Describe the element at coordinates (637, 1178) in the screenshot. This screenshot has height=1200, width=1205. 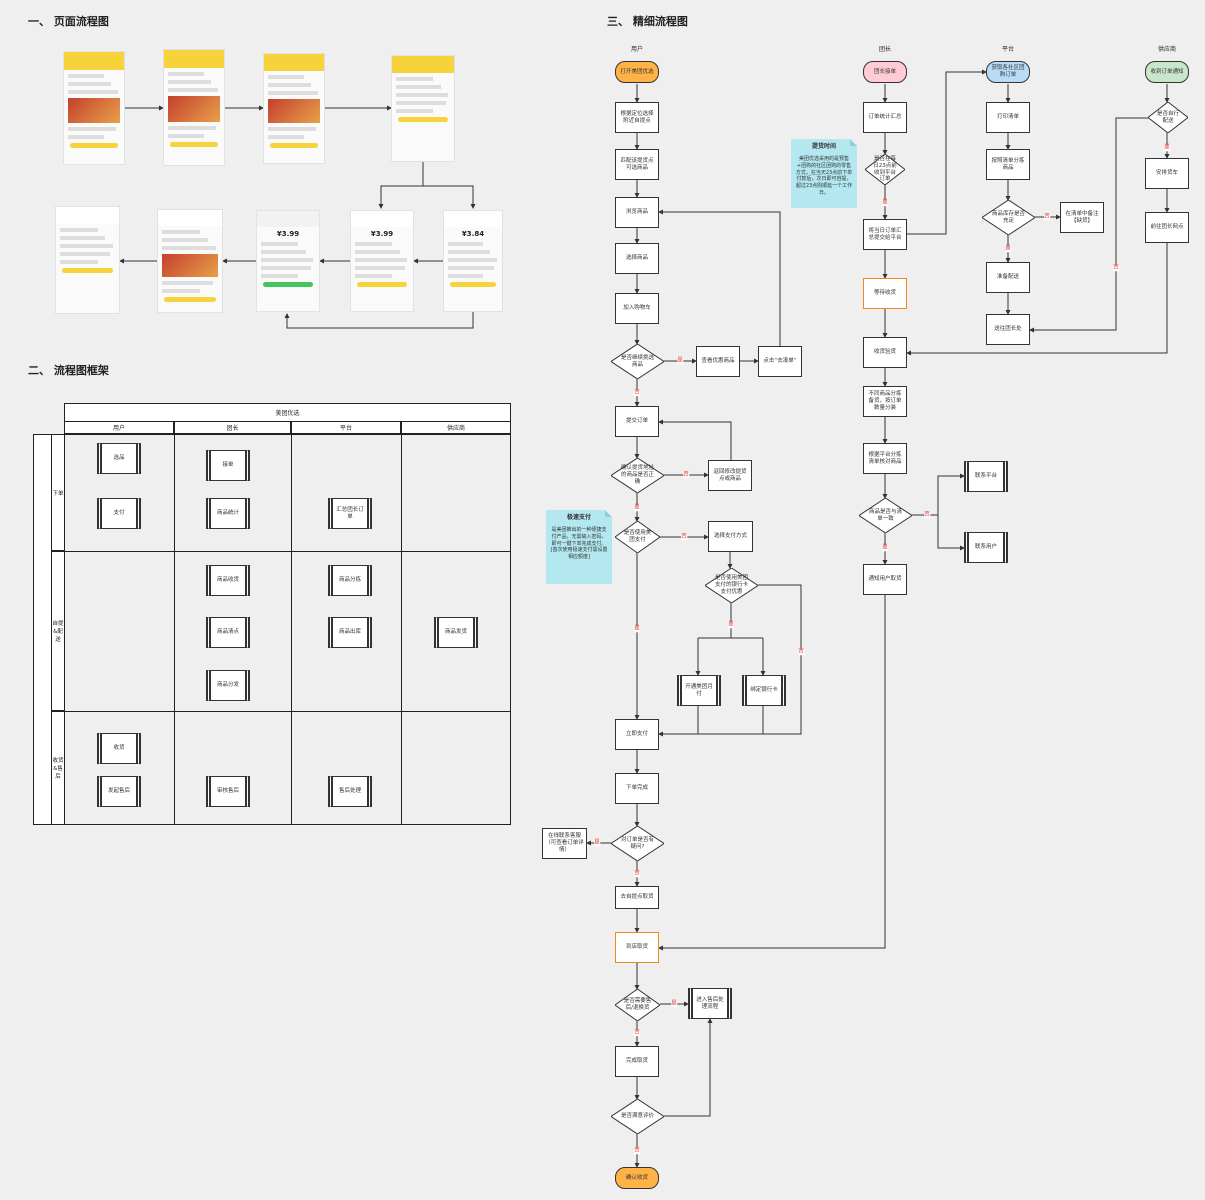
I see `terminal-node: 确认收货` at that location.